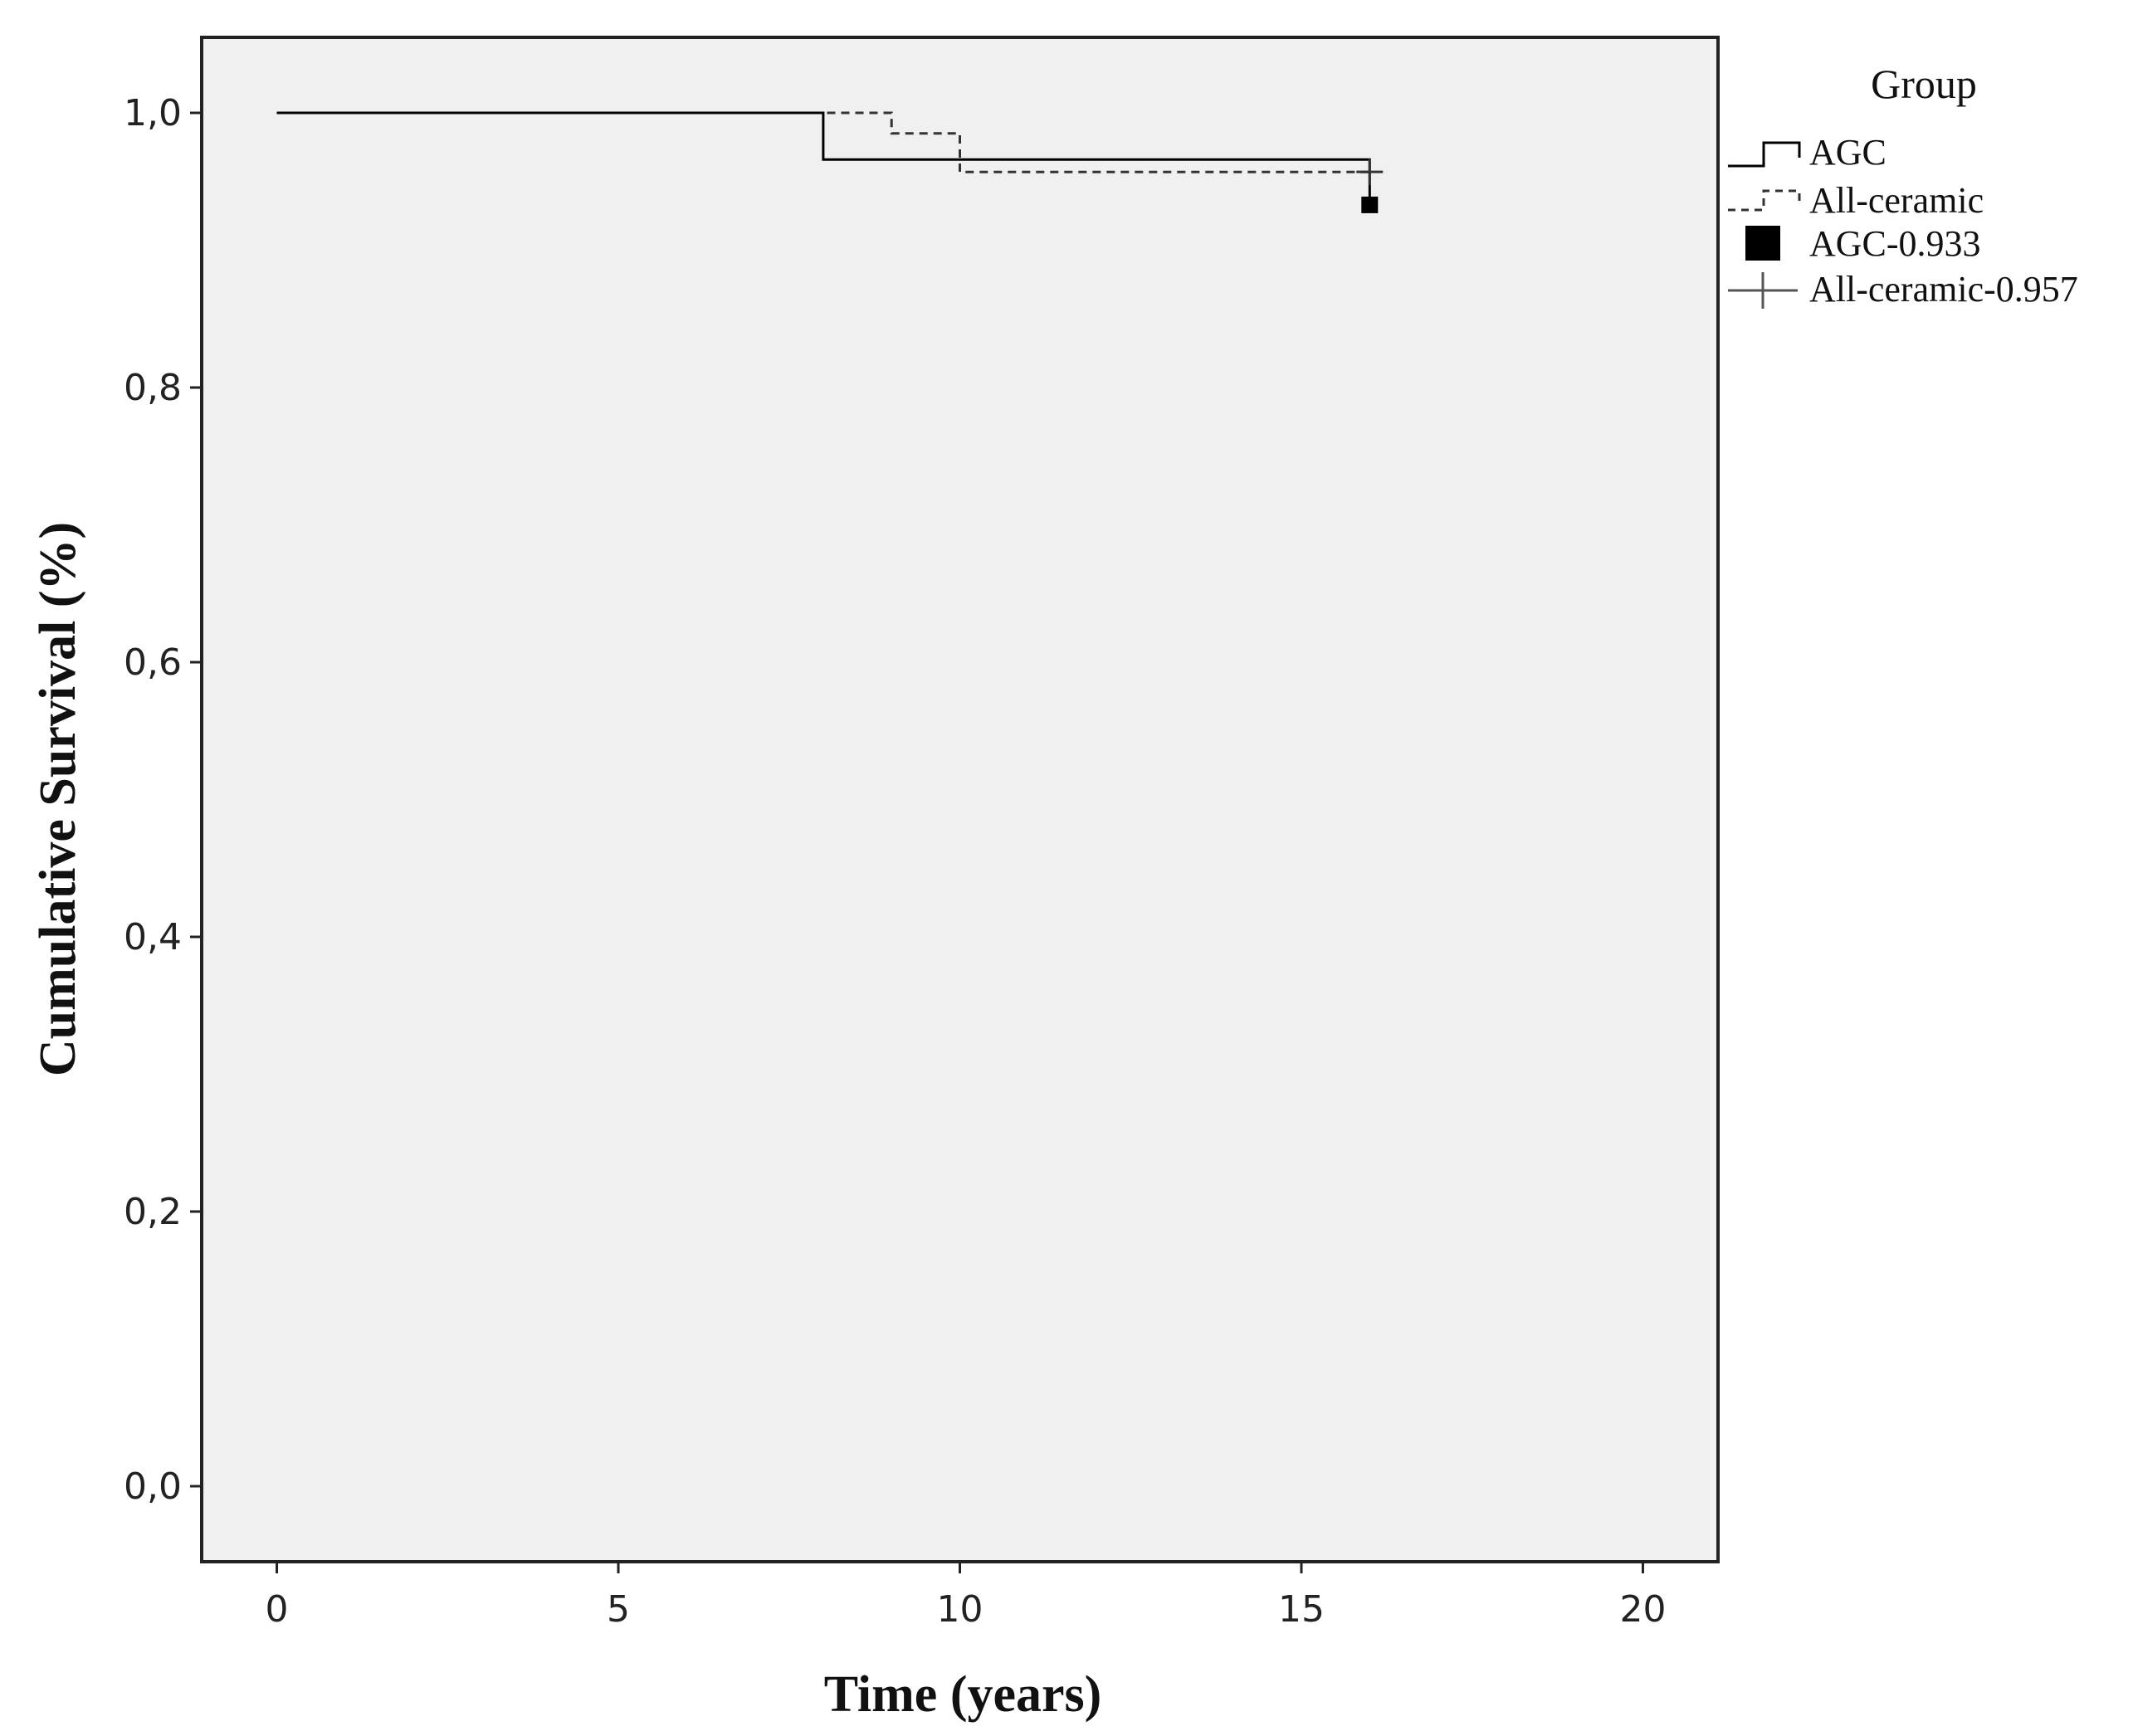  What do you see at coordinates (619, 1609) in the screenshot?
I see `x-tick-label: 5` at bounding box center [619, 1609].